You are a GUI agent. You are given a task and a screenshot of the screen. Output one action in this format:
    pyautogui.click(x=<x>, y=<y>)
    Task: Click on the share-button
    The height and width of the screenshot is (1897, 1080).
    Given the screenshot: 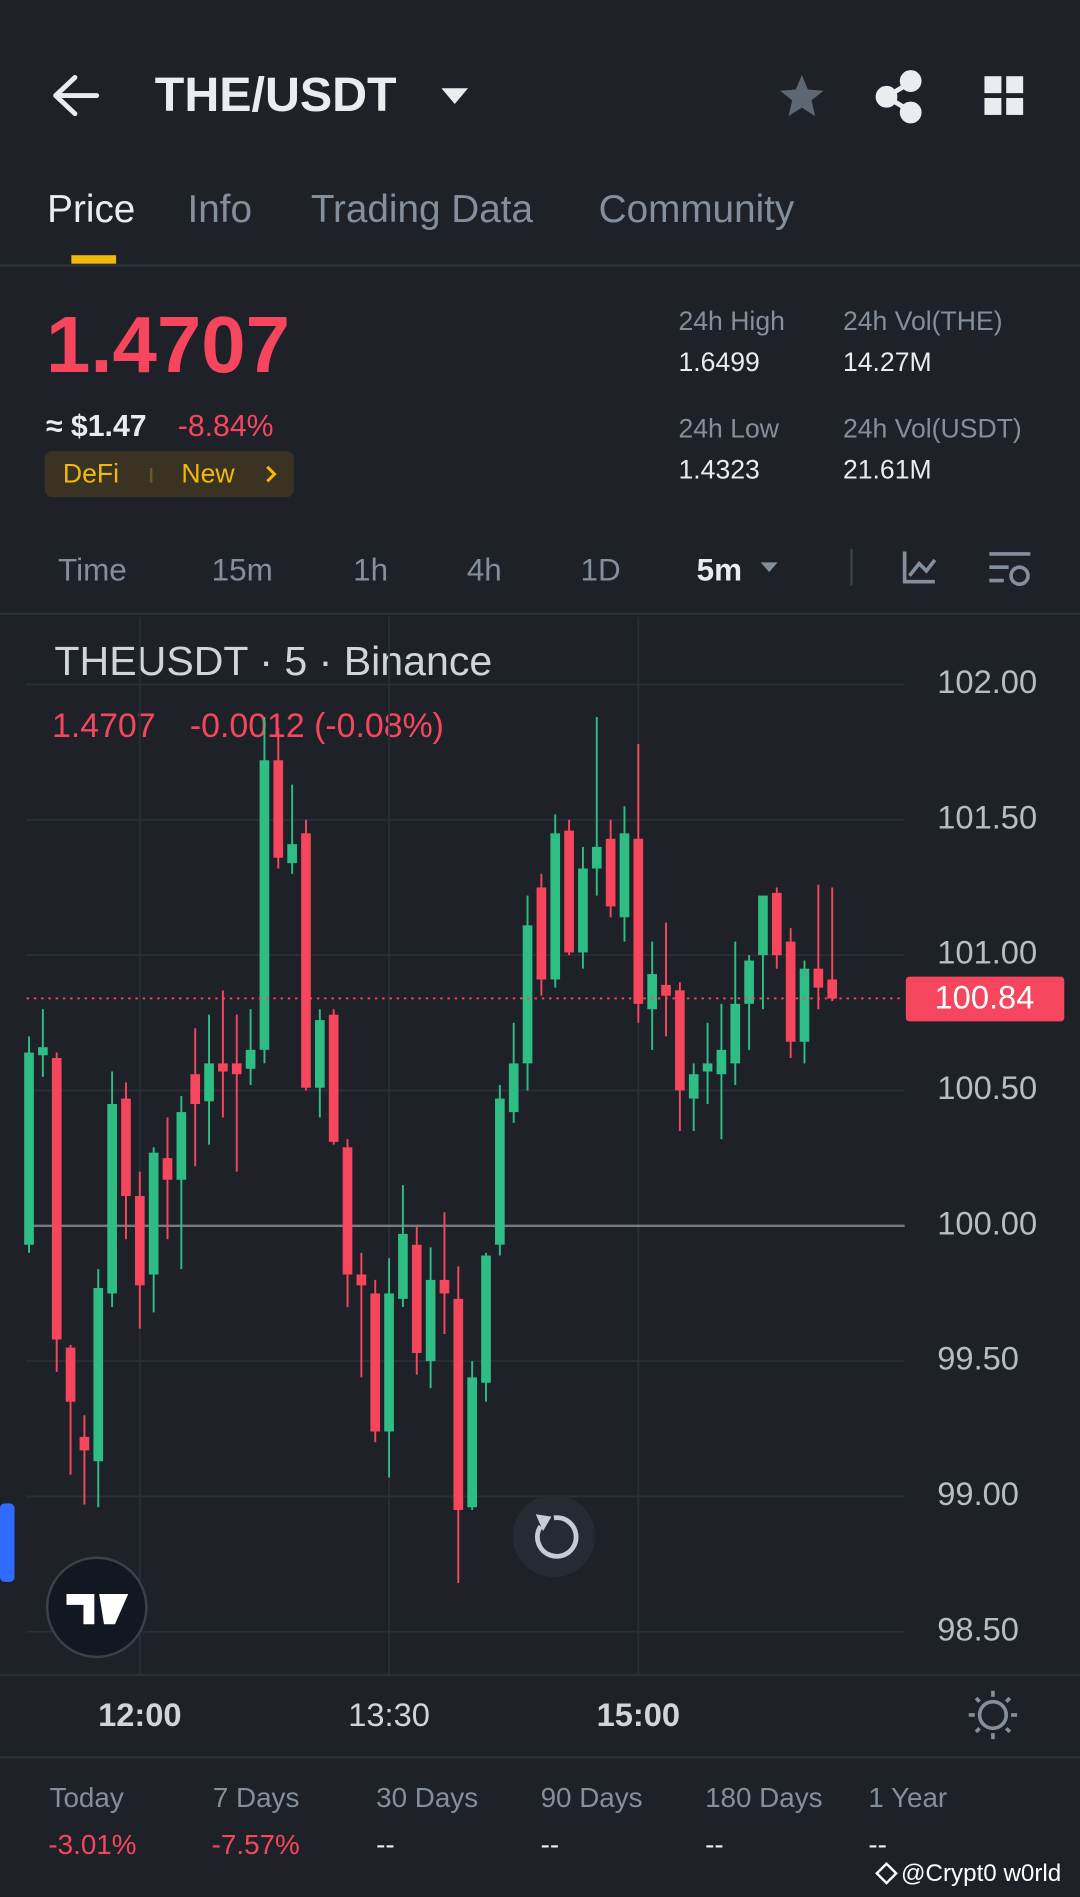 What is the action you would take?
    pyautogui.click(x=898, y=97)
    